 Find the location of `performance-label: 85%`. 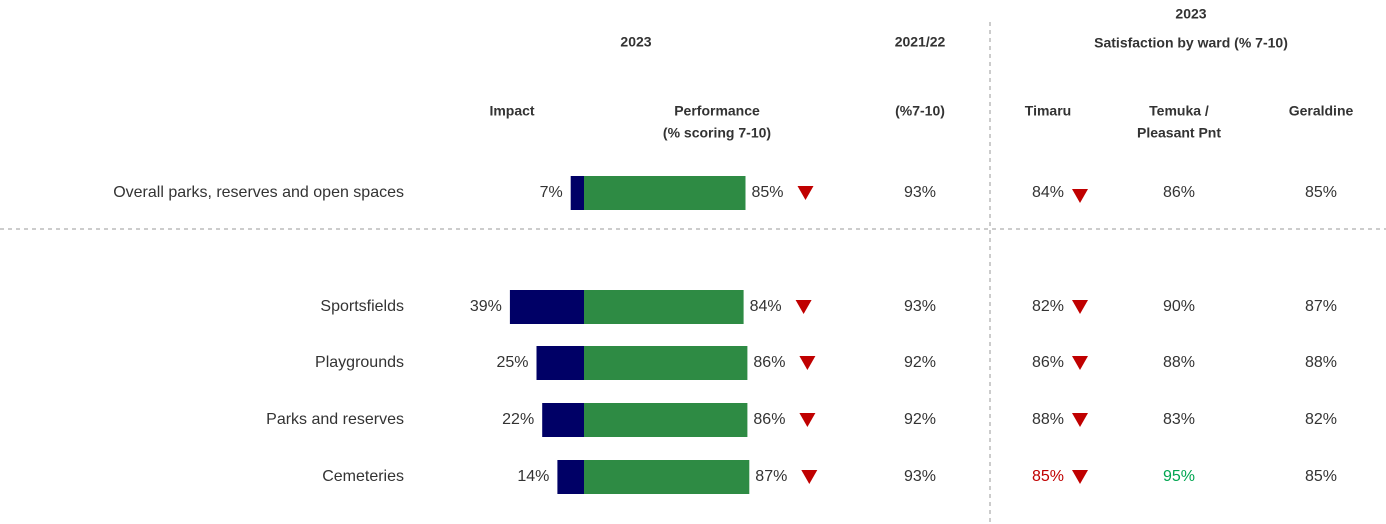

performance-label: 85% is located at coordinates (768, 192).